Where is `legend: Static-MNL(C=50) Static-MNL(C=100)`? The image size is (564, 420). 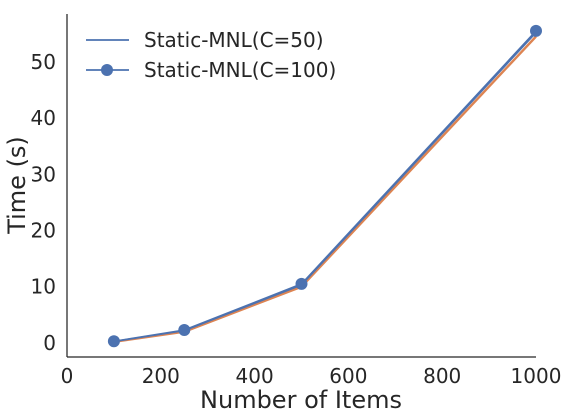 legend: Static-MNL(C=50) Static-MNL(C=100) is located at coordinates (211, 55).